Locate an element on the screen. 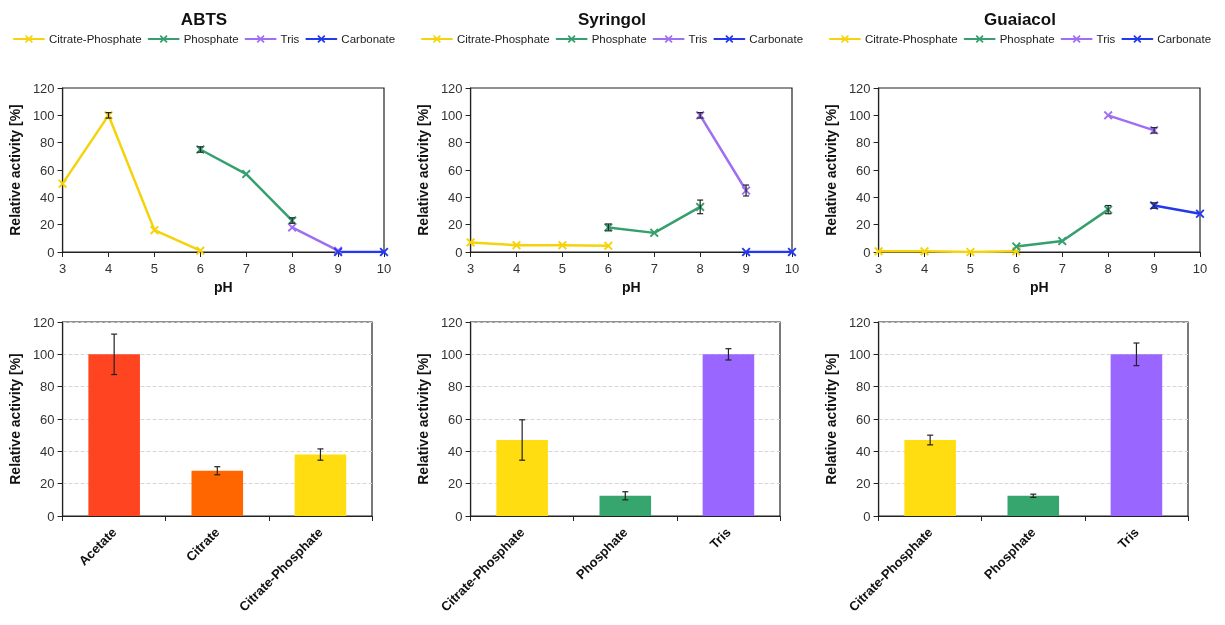 The image size is (1225, 625). chart-title: ABTS is located at coordinates (204, 19).